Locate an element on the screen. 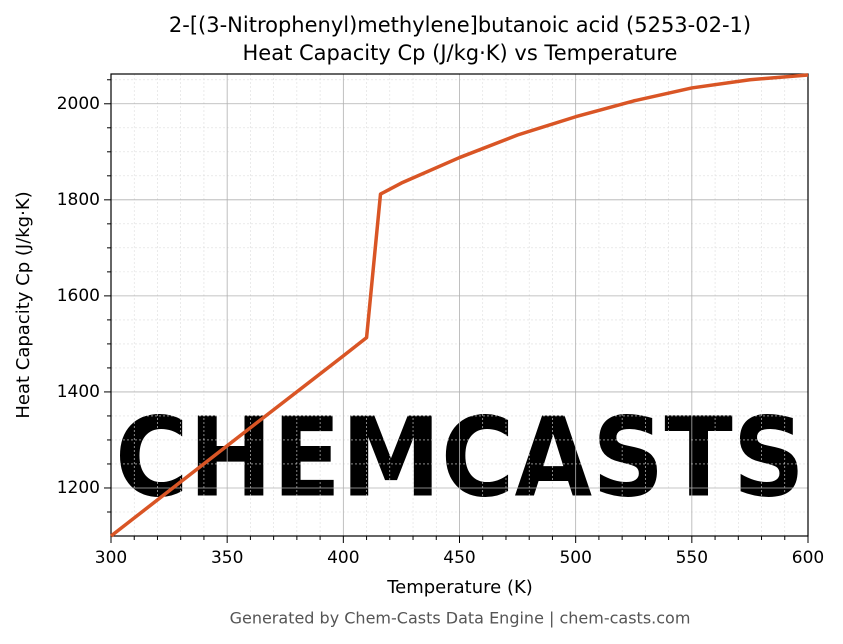 Image resolution: width=843 pixels, height=644 pixels. chart-subtitle: Heat Capacity Cp (J/kg·K) vs Temperature is located at coordinates (460, 53).